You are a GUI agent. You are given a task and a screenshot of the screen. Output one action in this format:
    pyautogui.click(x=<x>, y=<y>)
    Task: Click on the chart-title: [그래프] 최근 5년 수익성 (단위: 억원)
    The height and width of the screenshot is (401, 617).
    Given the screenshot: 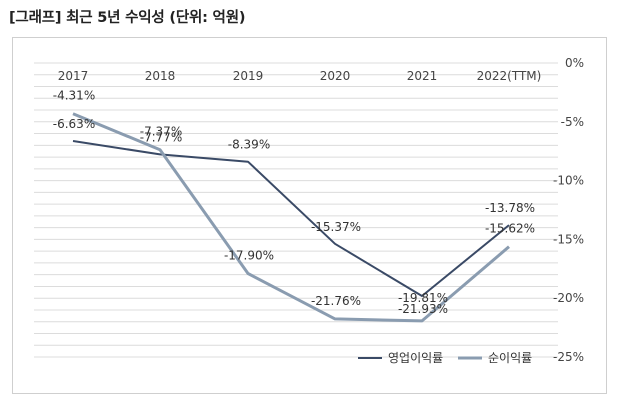 What is the action you would take?
    pyautogui.click(x=127, y=18)
    